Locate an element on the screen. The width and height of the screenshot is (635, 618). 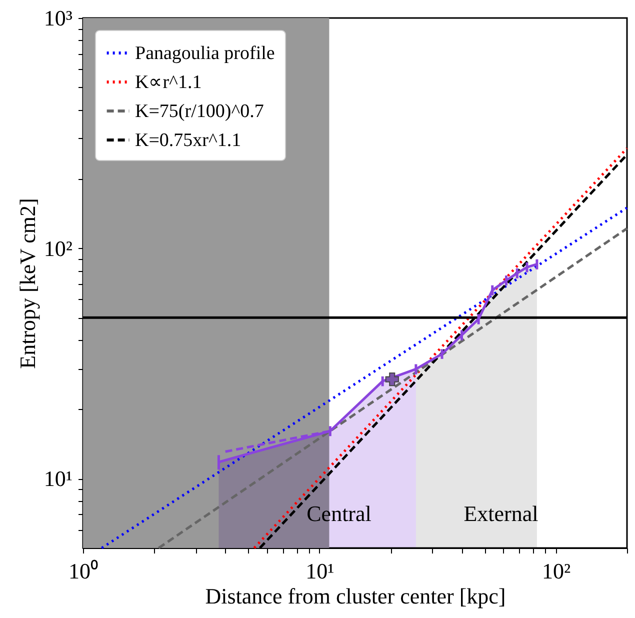
y-tick-label: 10¹ is located at coordinates (58, 479).